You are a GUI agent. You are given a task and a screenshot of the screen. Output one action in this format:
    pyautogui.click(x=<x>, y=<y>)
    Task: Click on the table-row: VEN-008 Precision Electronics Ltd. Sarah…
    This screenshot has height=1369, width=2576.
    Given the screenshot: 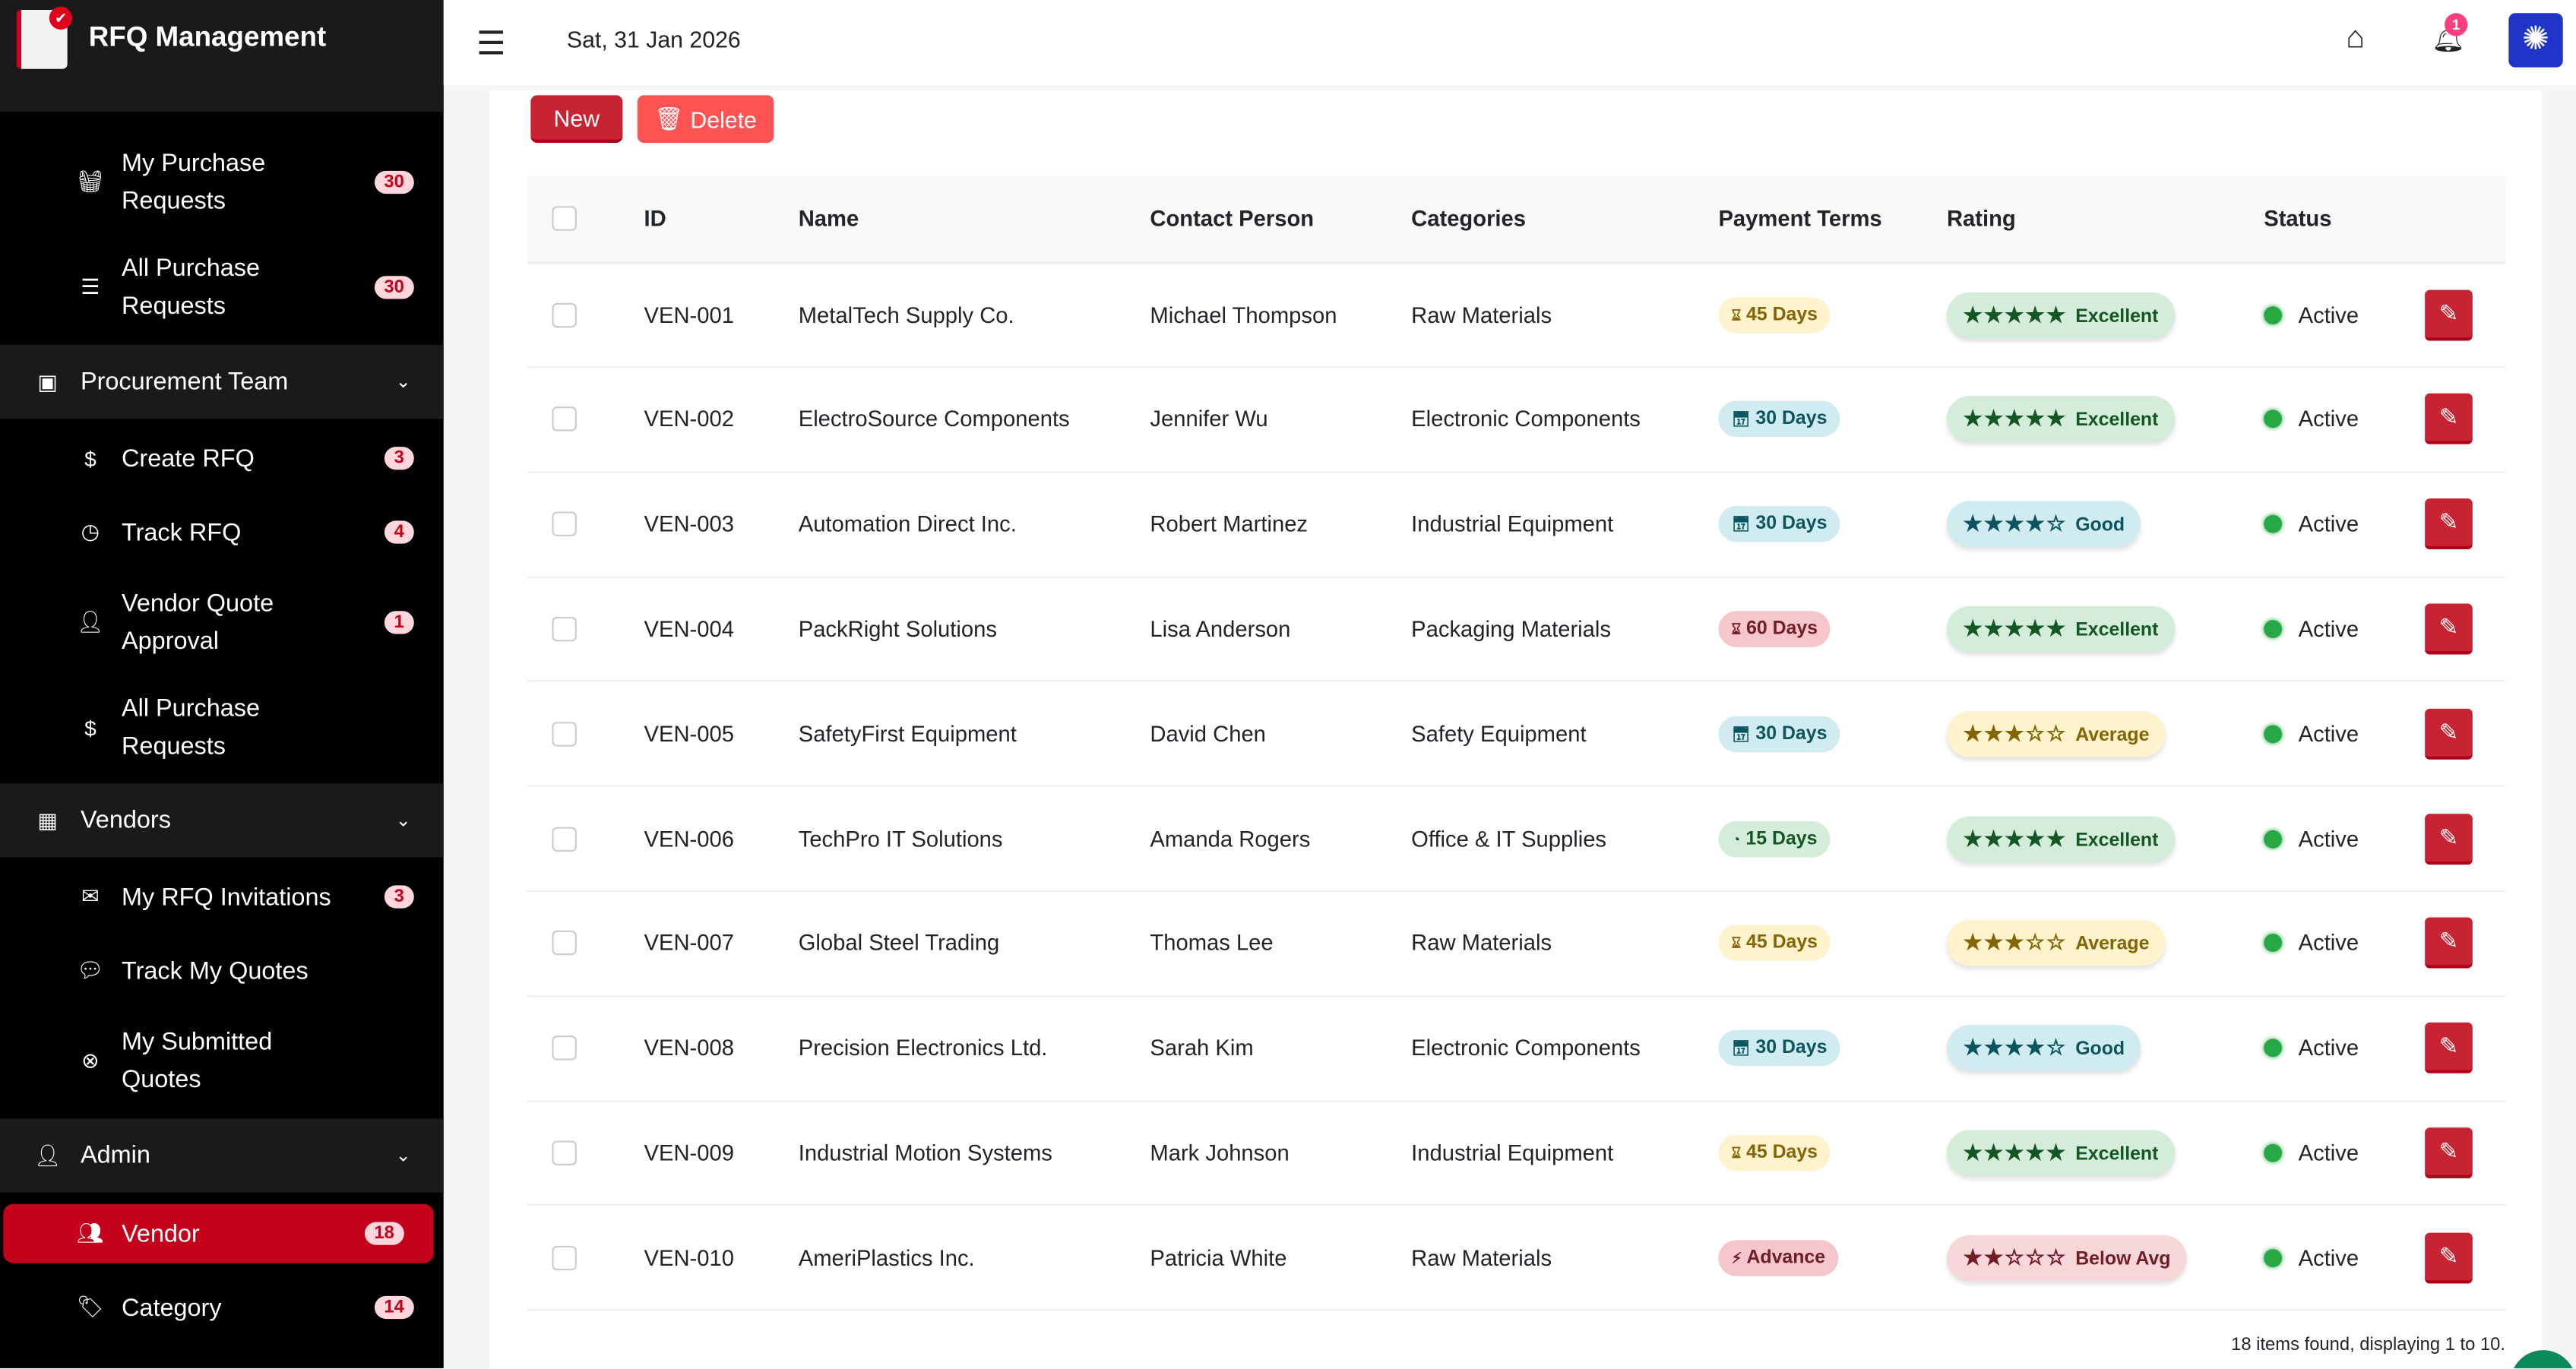 What is the action you would take?
    pyautogui.click(x=1516, y=1049)
    